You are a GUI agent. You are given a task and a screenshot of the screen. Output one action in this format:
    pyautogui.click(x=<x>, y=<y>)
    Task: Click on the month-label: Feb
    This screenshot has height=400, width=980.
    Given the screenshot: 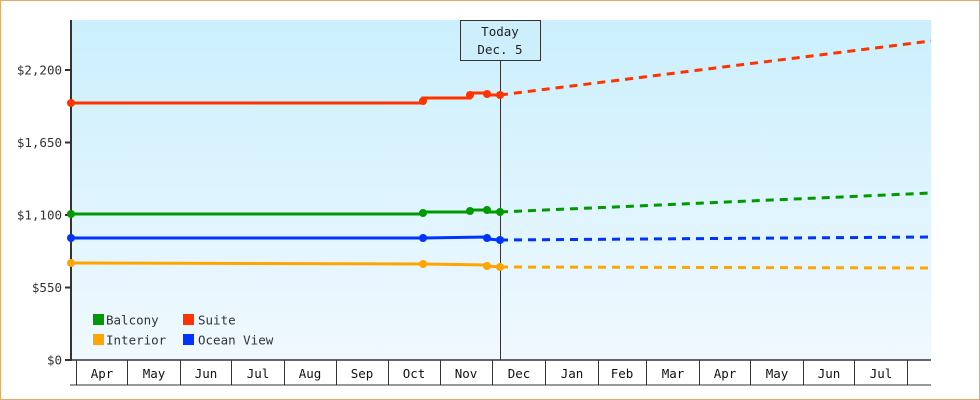 What is the action you would take?
    pyautogui.click(x=622, y=373)
    